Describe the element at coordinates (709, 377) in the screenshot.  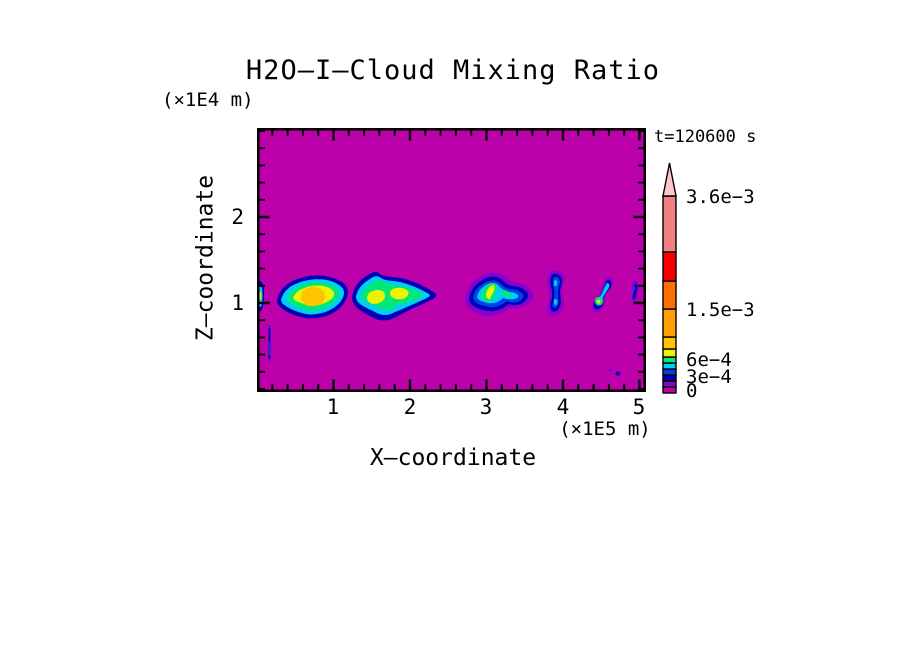
I see `colorbar-label-3e-4: 3e−4` at that location.